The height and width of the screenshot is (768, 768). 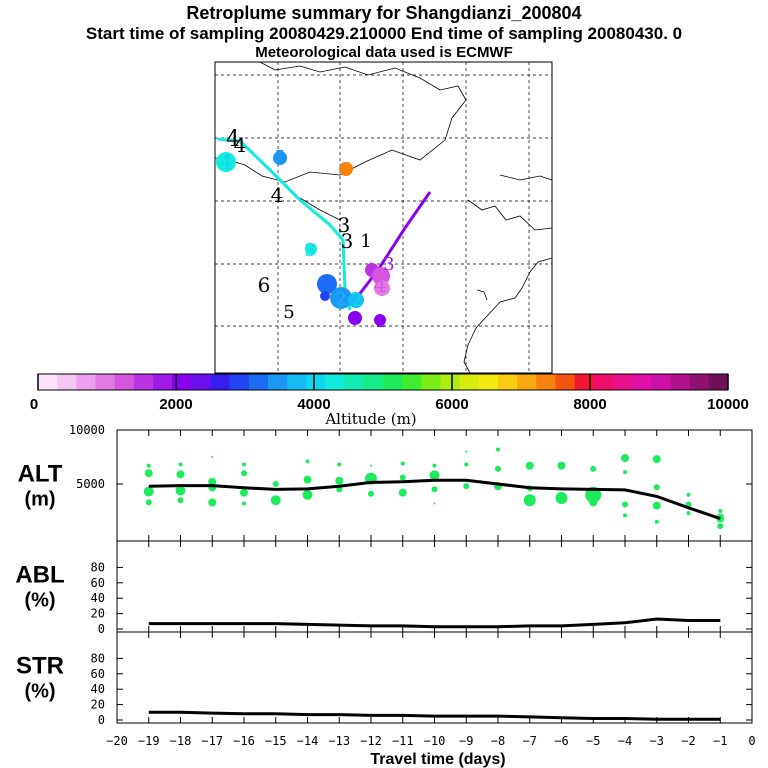 I want to click on colorbar-tick-label: 4000, so click(x=313, y=404).